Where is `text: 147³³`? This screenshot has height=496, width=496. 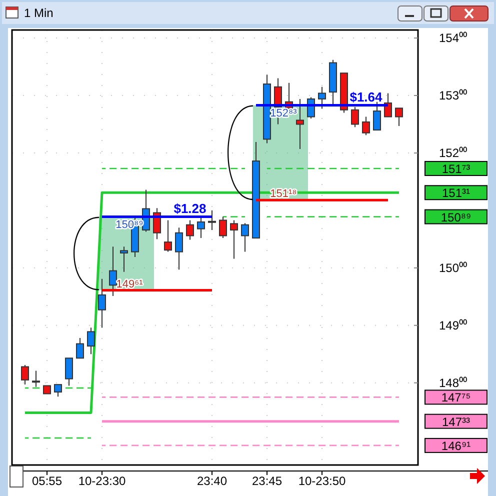 text: 147³³ is located at coordinates (456, 421).